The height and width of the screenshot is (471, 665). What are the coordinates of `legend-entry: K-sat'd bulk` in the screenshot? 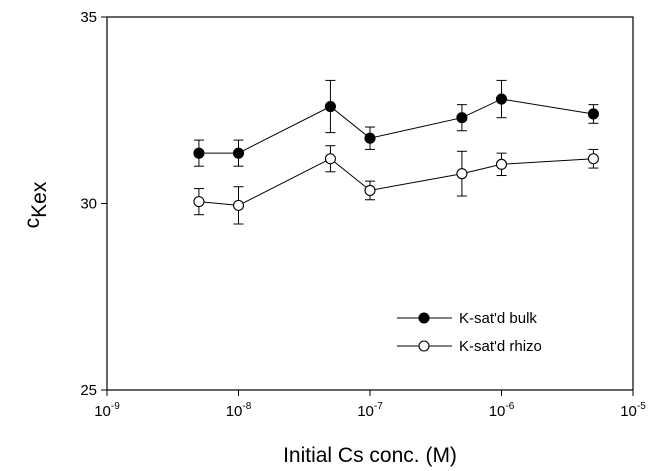 It's located at (467, 318).